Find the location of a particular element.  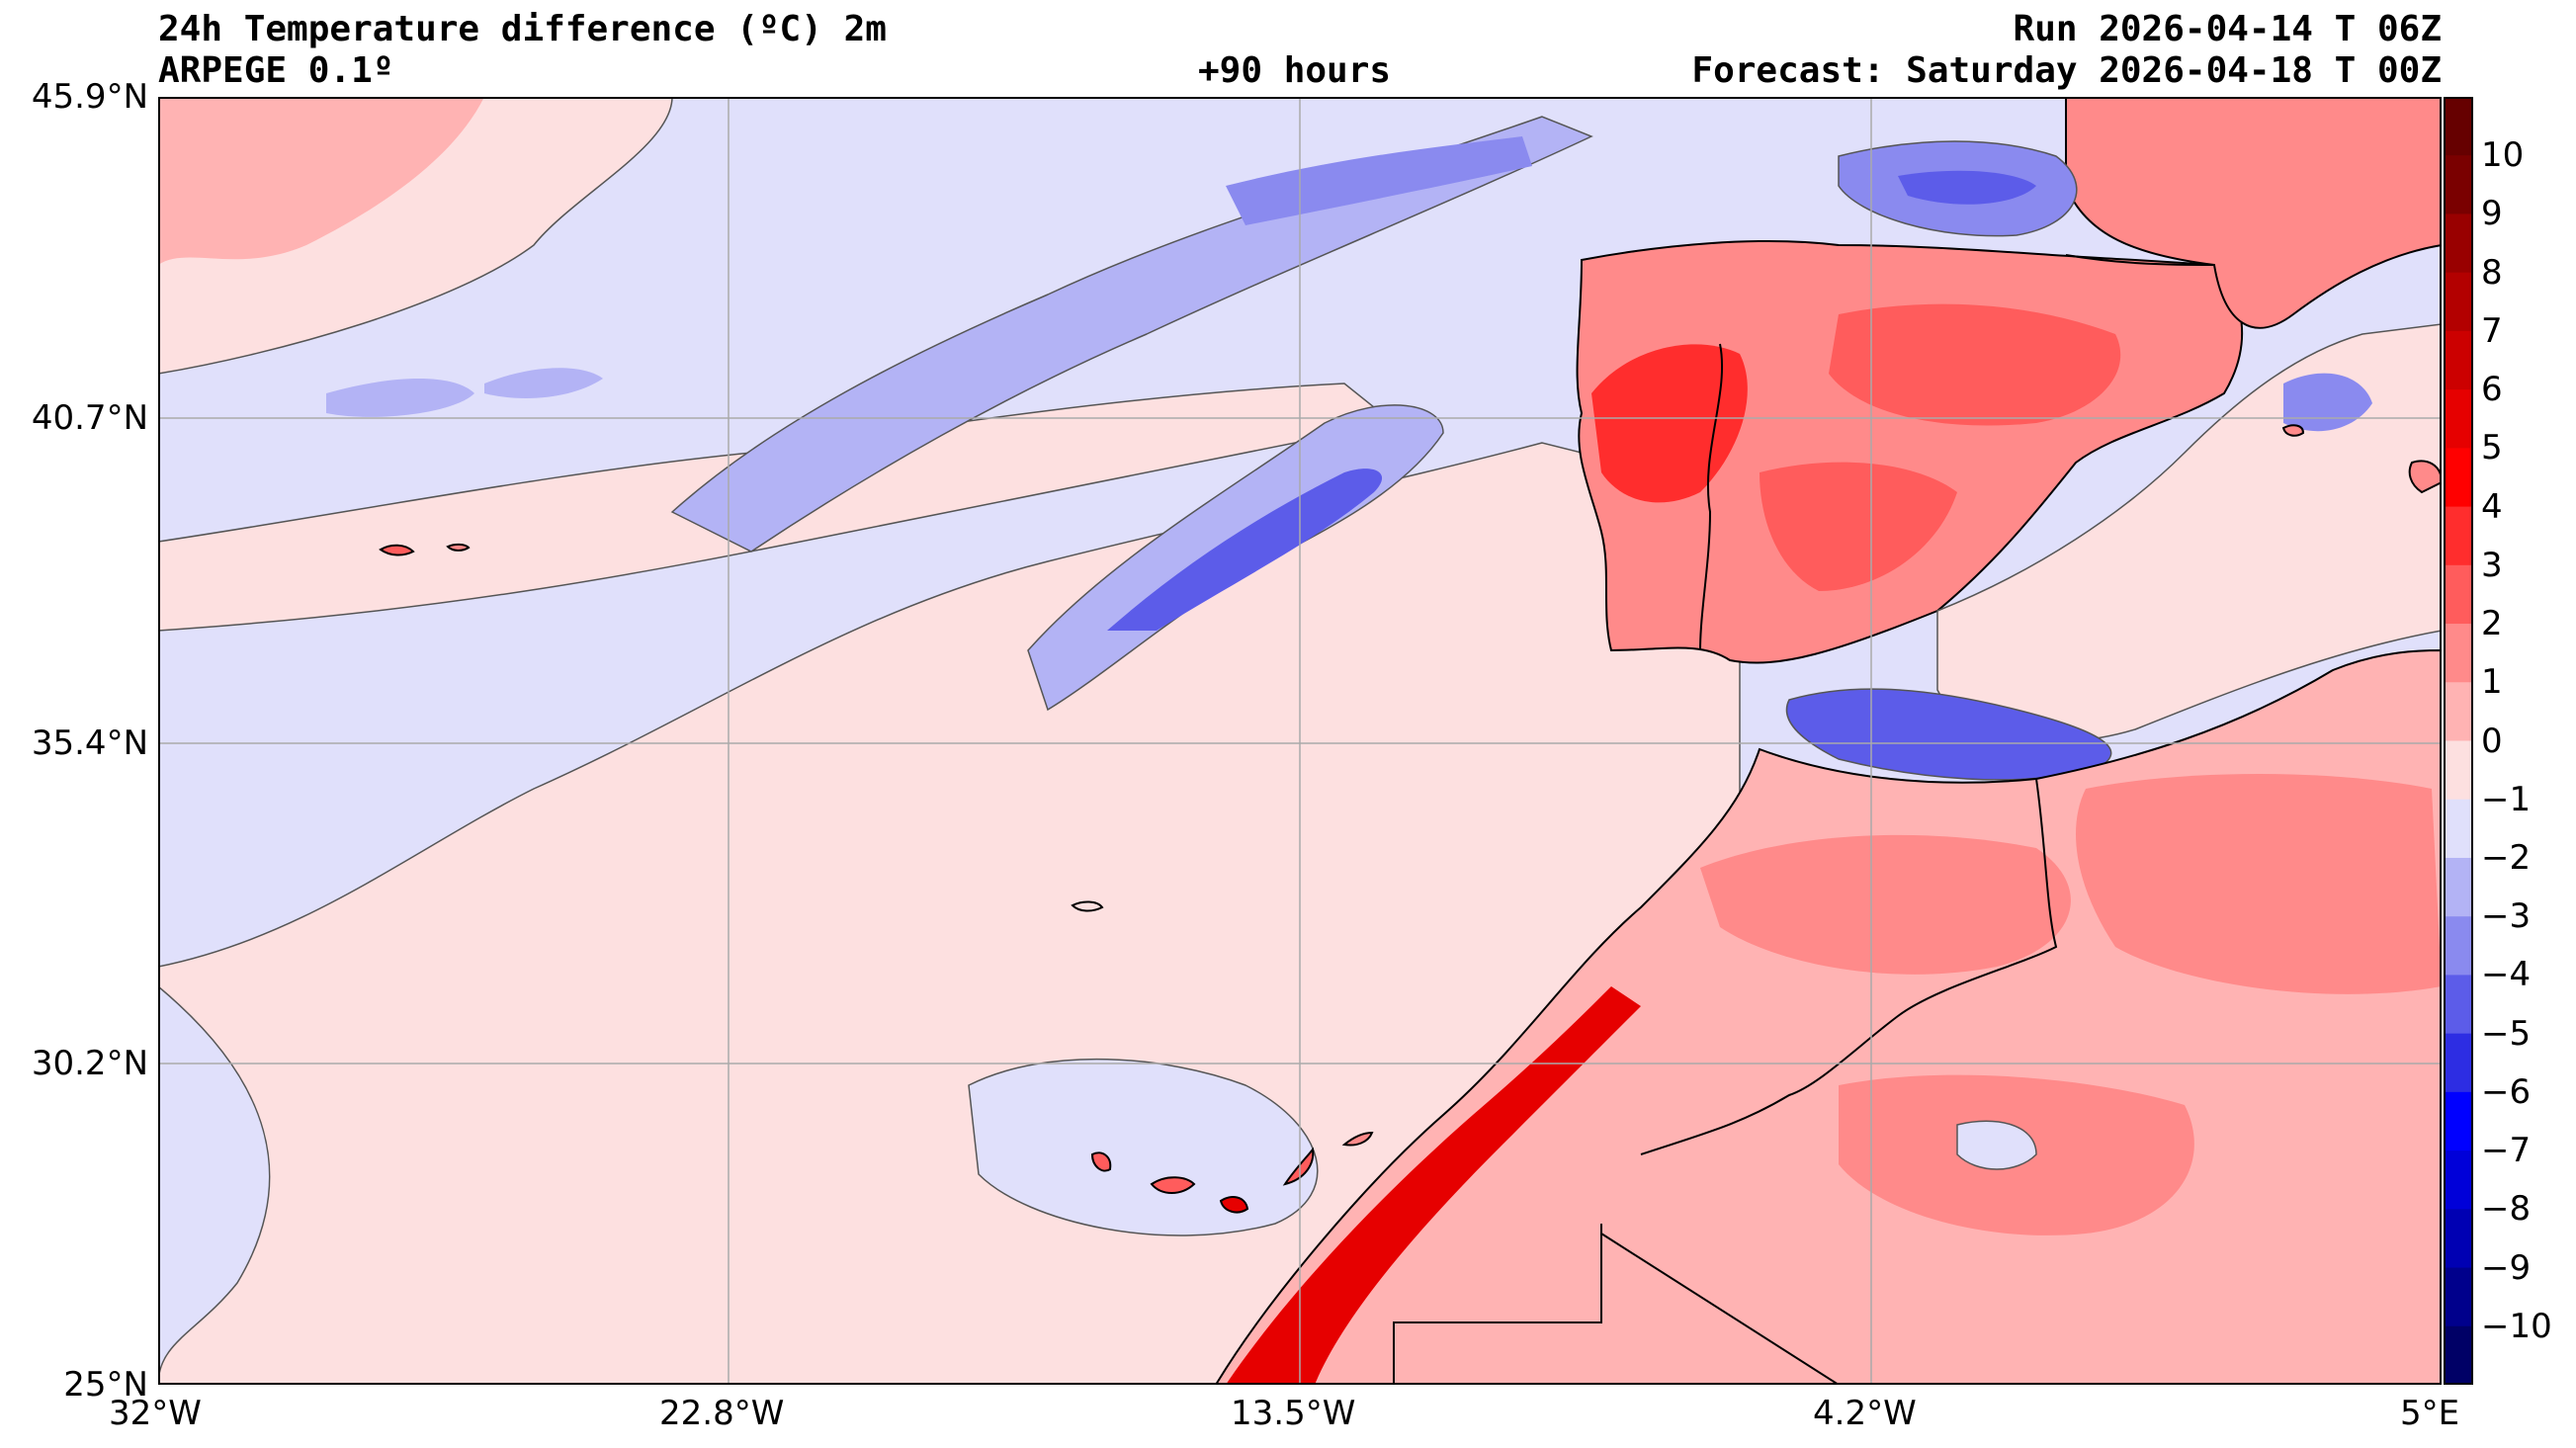

colorbar-tick-label: 0 is located at coordinates (2492, 741).